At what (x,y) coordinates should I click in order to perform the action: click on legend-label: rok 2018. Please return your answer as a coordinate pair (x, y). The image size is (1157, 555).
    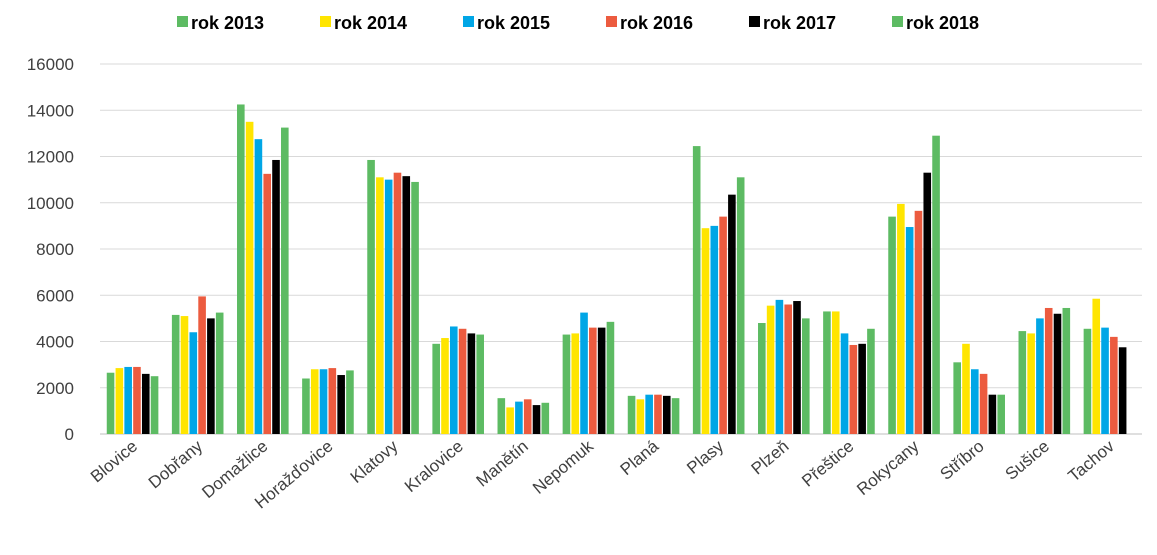
    Looking at the image, I should click on (942, 23).